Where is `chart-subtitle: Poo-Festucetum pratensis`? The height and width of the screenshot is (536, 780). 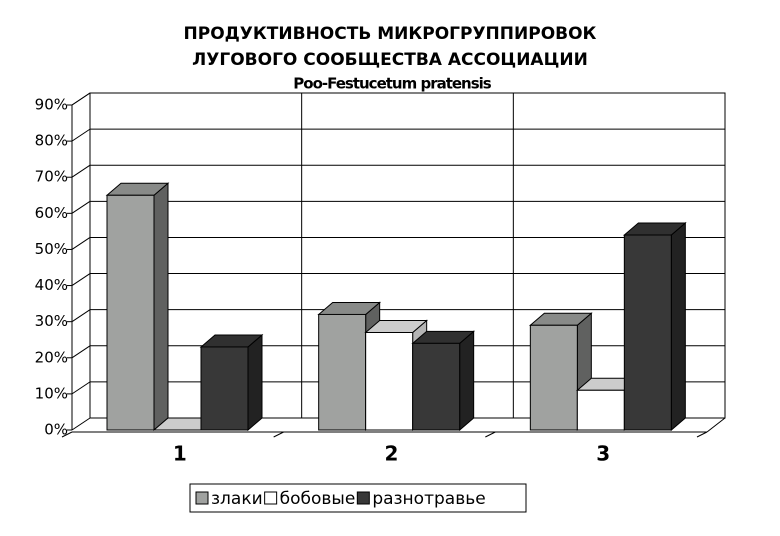
chart-subtitle: Poo-Festucetum pratensis is located at coordinates (392, 84).